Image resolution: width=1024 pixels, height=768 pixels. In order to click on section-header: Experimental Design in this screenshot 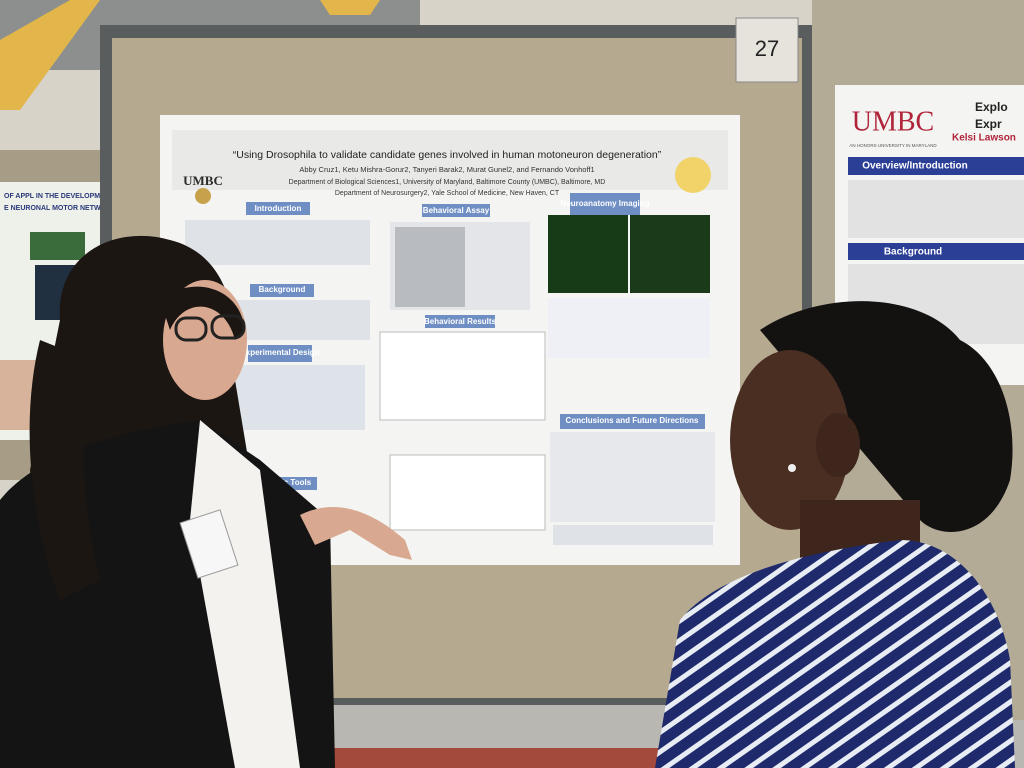, I will do `click(279, 352)`.